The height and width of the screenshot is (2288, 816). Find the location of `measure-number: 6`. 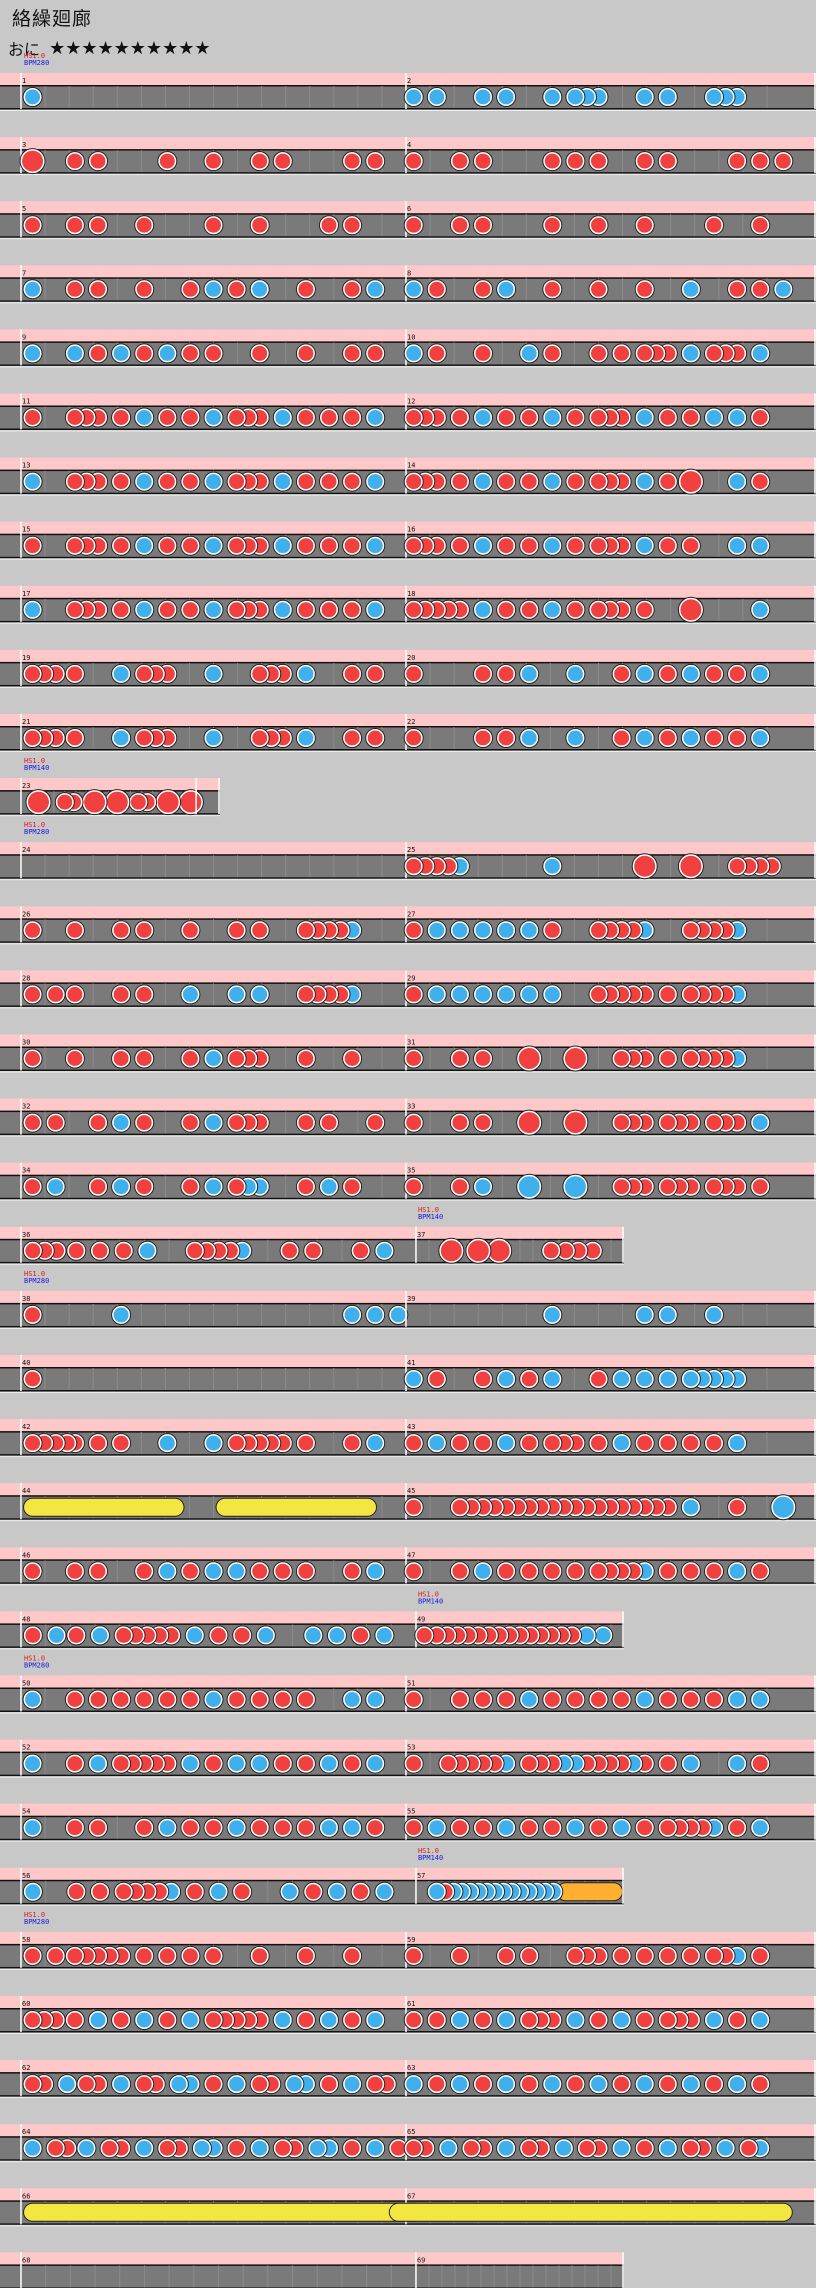

measure-number: 6 is located at coordinates (409, 209).